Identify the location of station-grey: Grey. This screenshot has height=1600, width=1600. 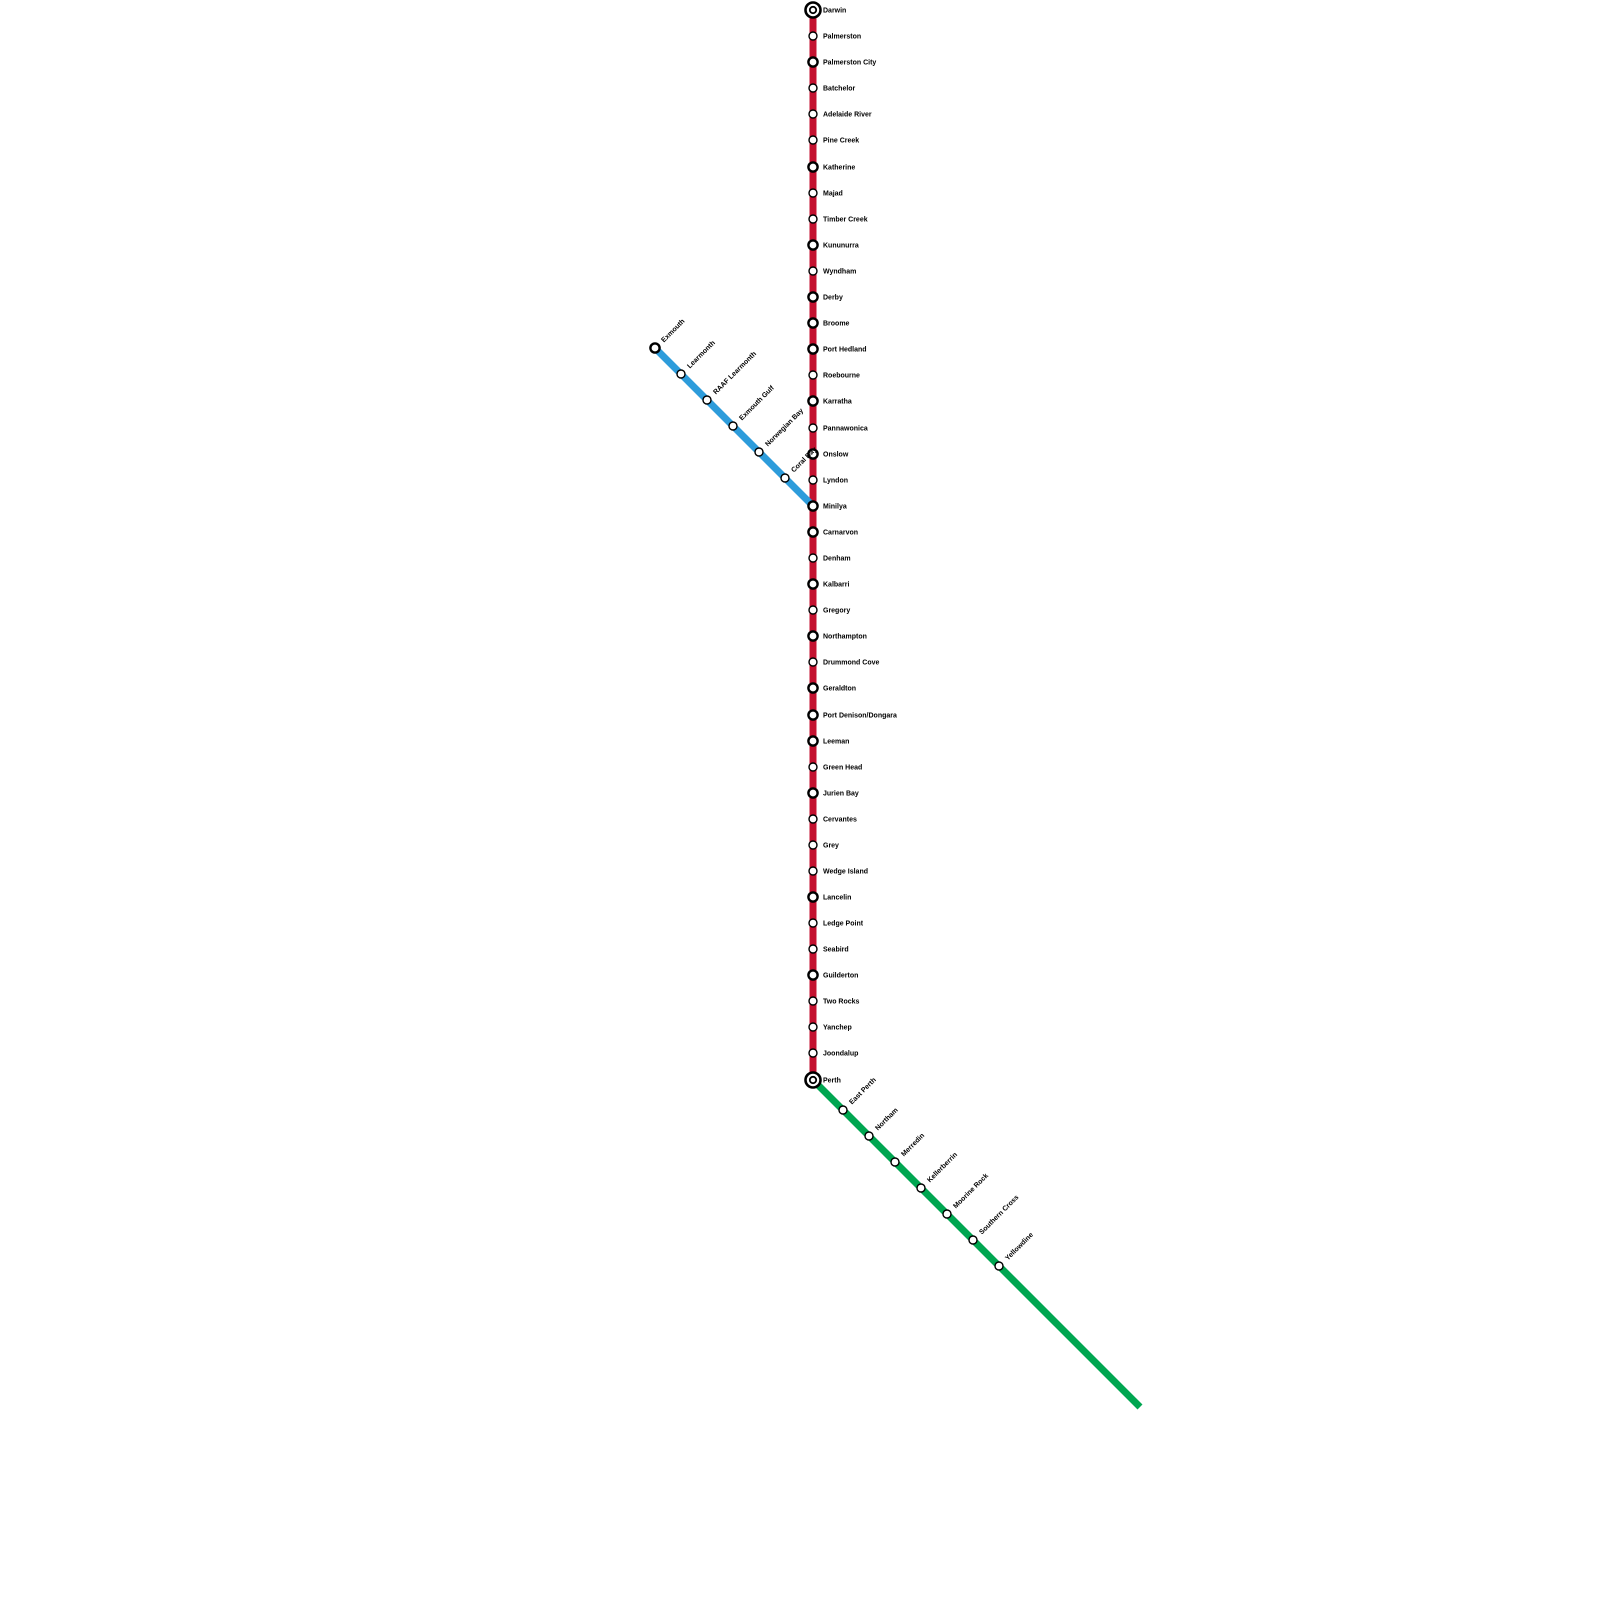
(823, 845).